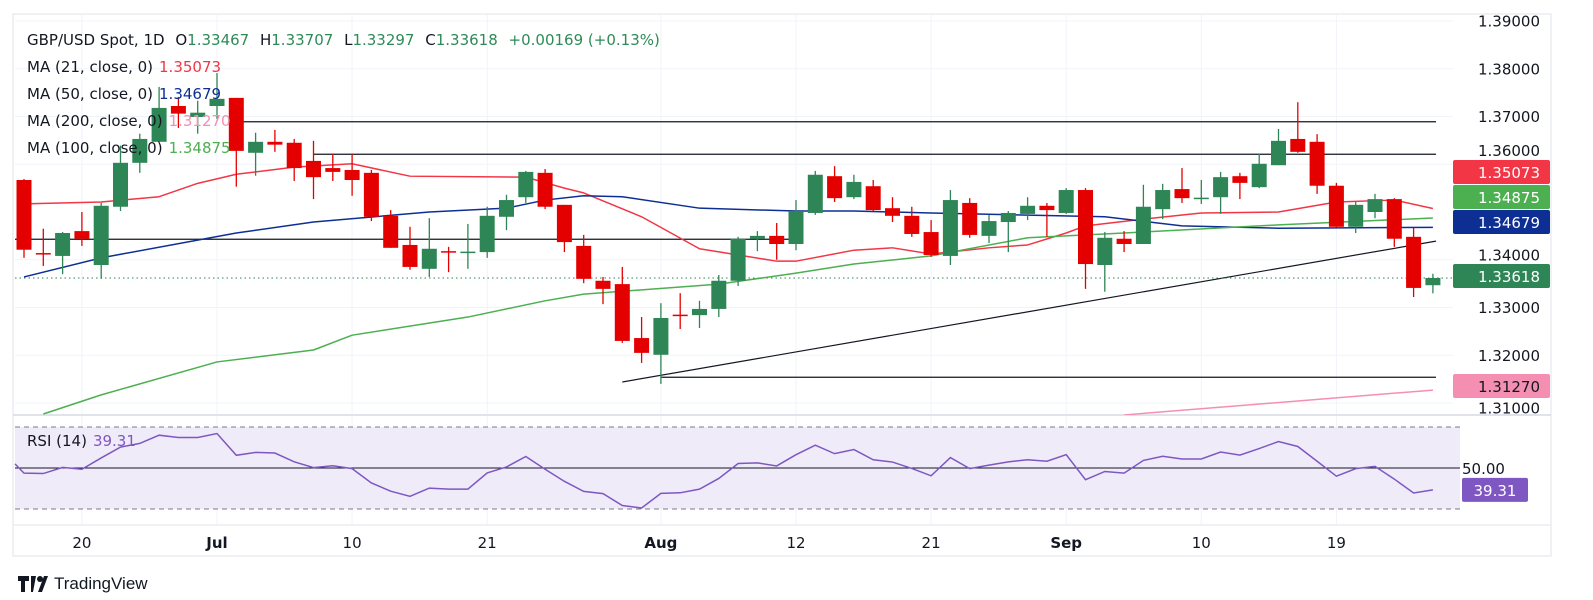 Image resolution: width=1593 pixels, height=600 pixels. I want to click on ma200-label: MA (200, close, 0), so click(95, 121).